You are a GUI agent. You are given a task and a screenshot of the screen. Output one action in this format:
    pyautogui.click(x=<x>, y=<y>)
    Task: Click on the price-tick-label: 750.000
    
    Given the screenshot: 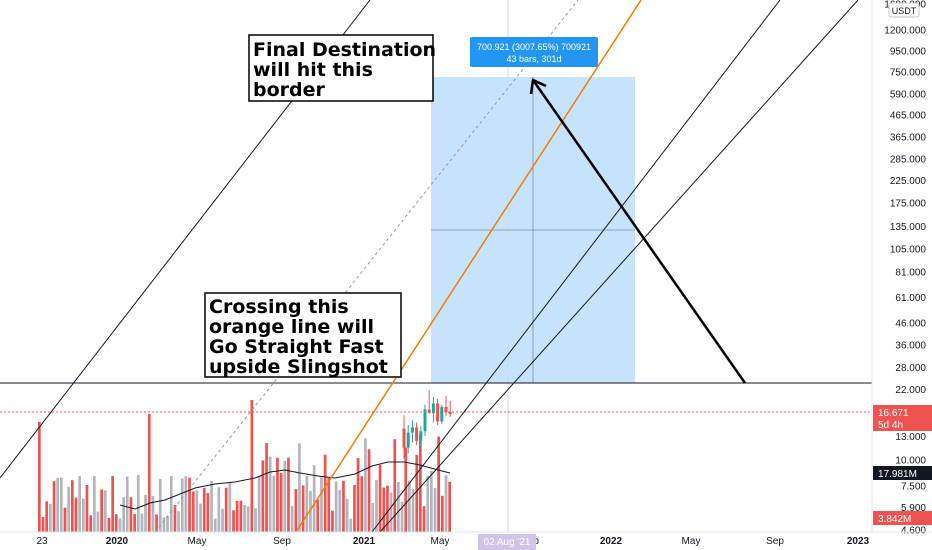 What is the action you would take?
    pyautogui.click(x=908, y=73)
    